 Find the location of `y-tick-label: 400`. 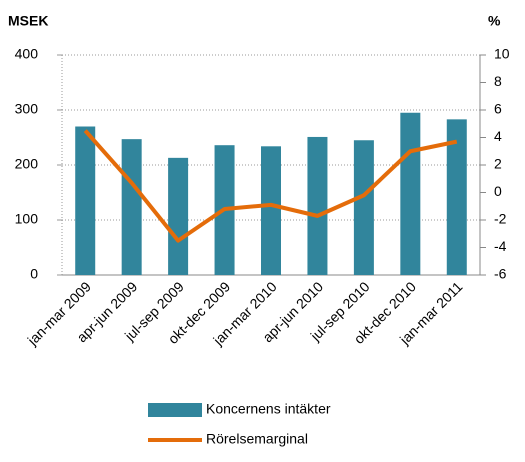

y-tick-label: 400 is located at coordinates (27, 54).